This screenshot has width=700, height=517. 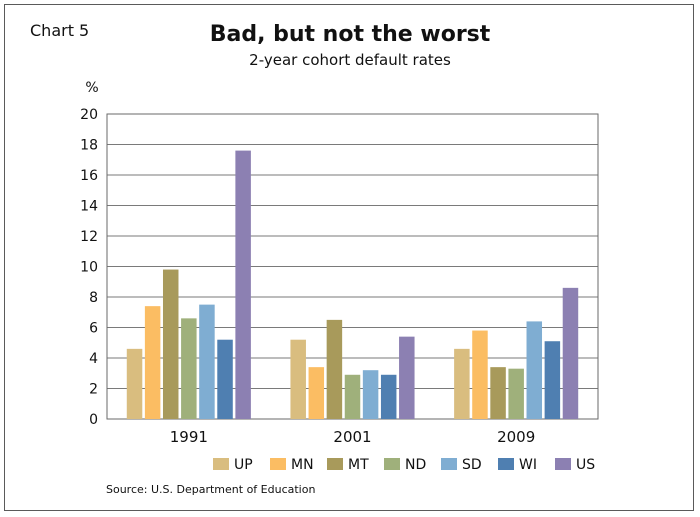 I want to click on legend-label-nd: ND, so click(x=415, y=465).